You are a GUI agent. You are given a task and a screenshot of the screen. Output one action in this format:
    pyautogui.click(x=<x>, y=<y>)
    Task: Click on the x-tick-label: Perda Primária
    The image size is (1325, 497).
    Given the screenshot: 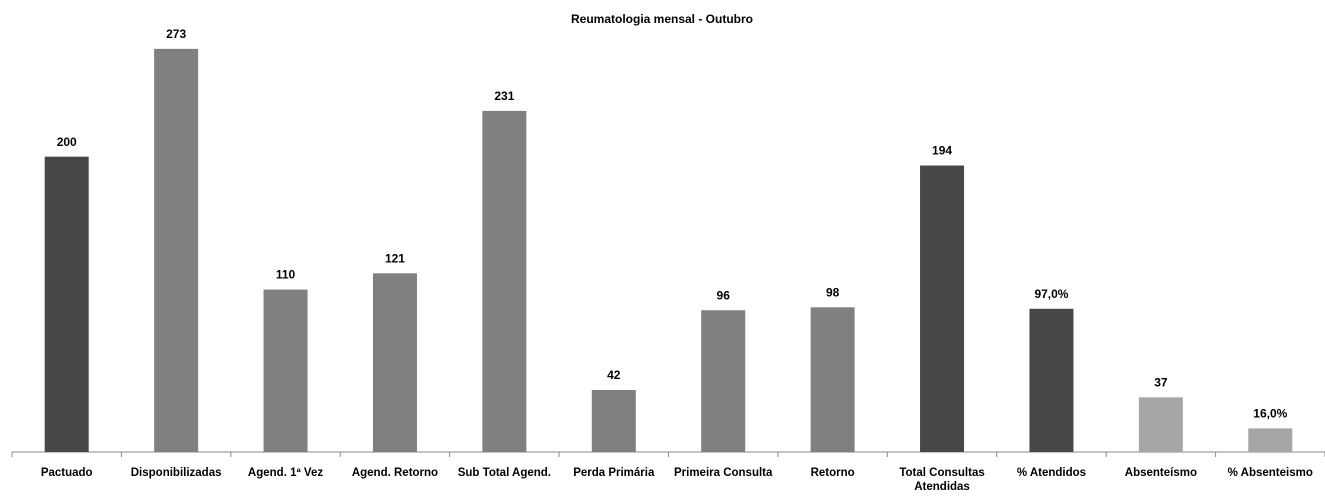 What is the action you would take?
    pyautogui.click(x=614, y=473)
    